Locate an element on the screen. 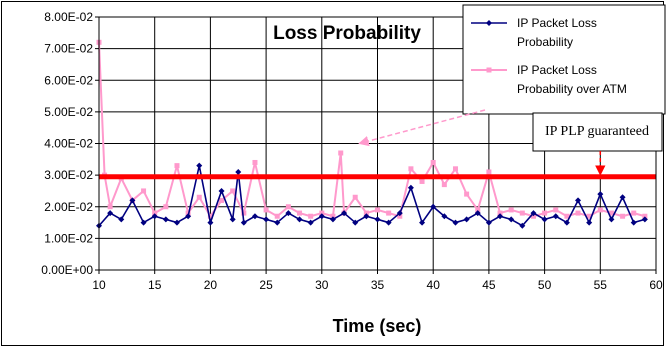  x-tick-label: 35 is located at coordinates (378, 285).